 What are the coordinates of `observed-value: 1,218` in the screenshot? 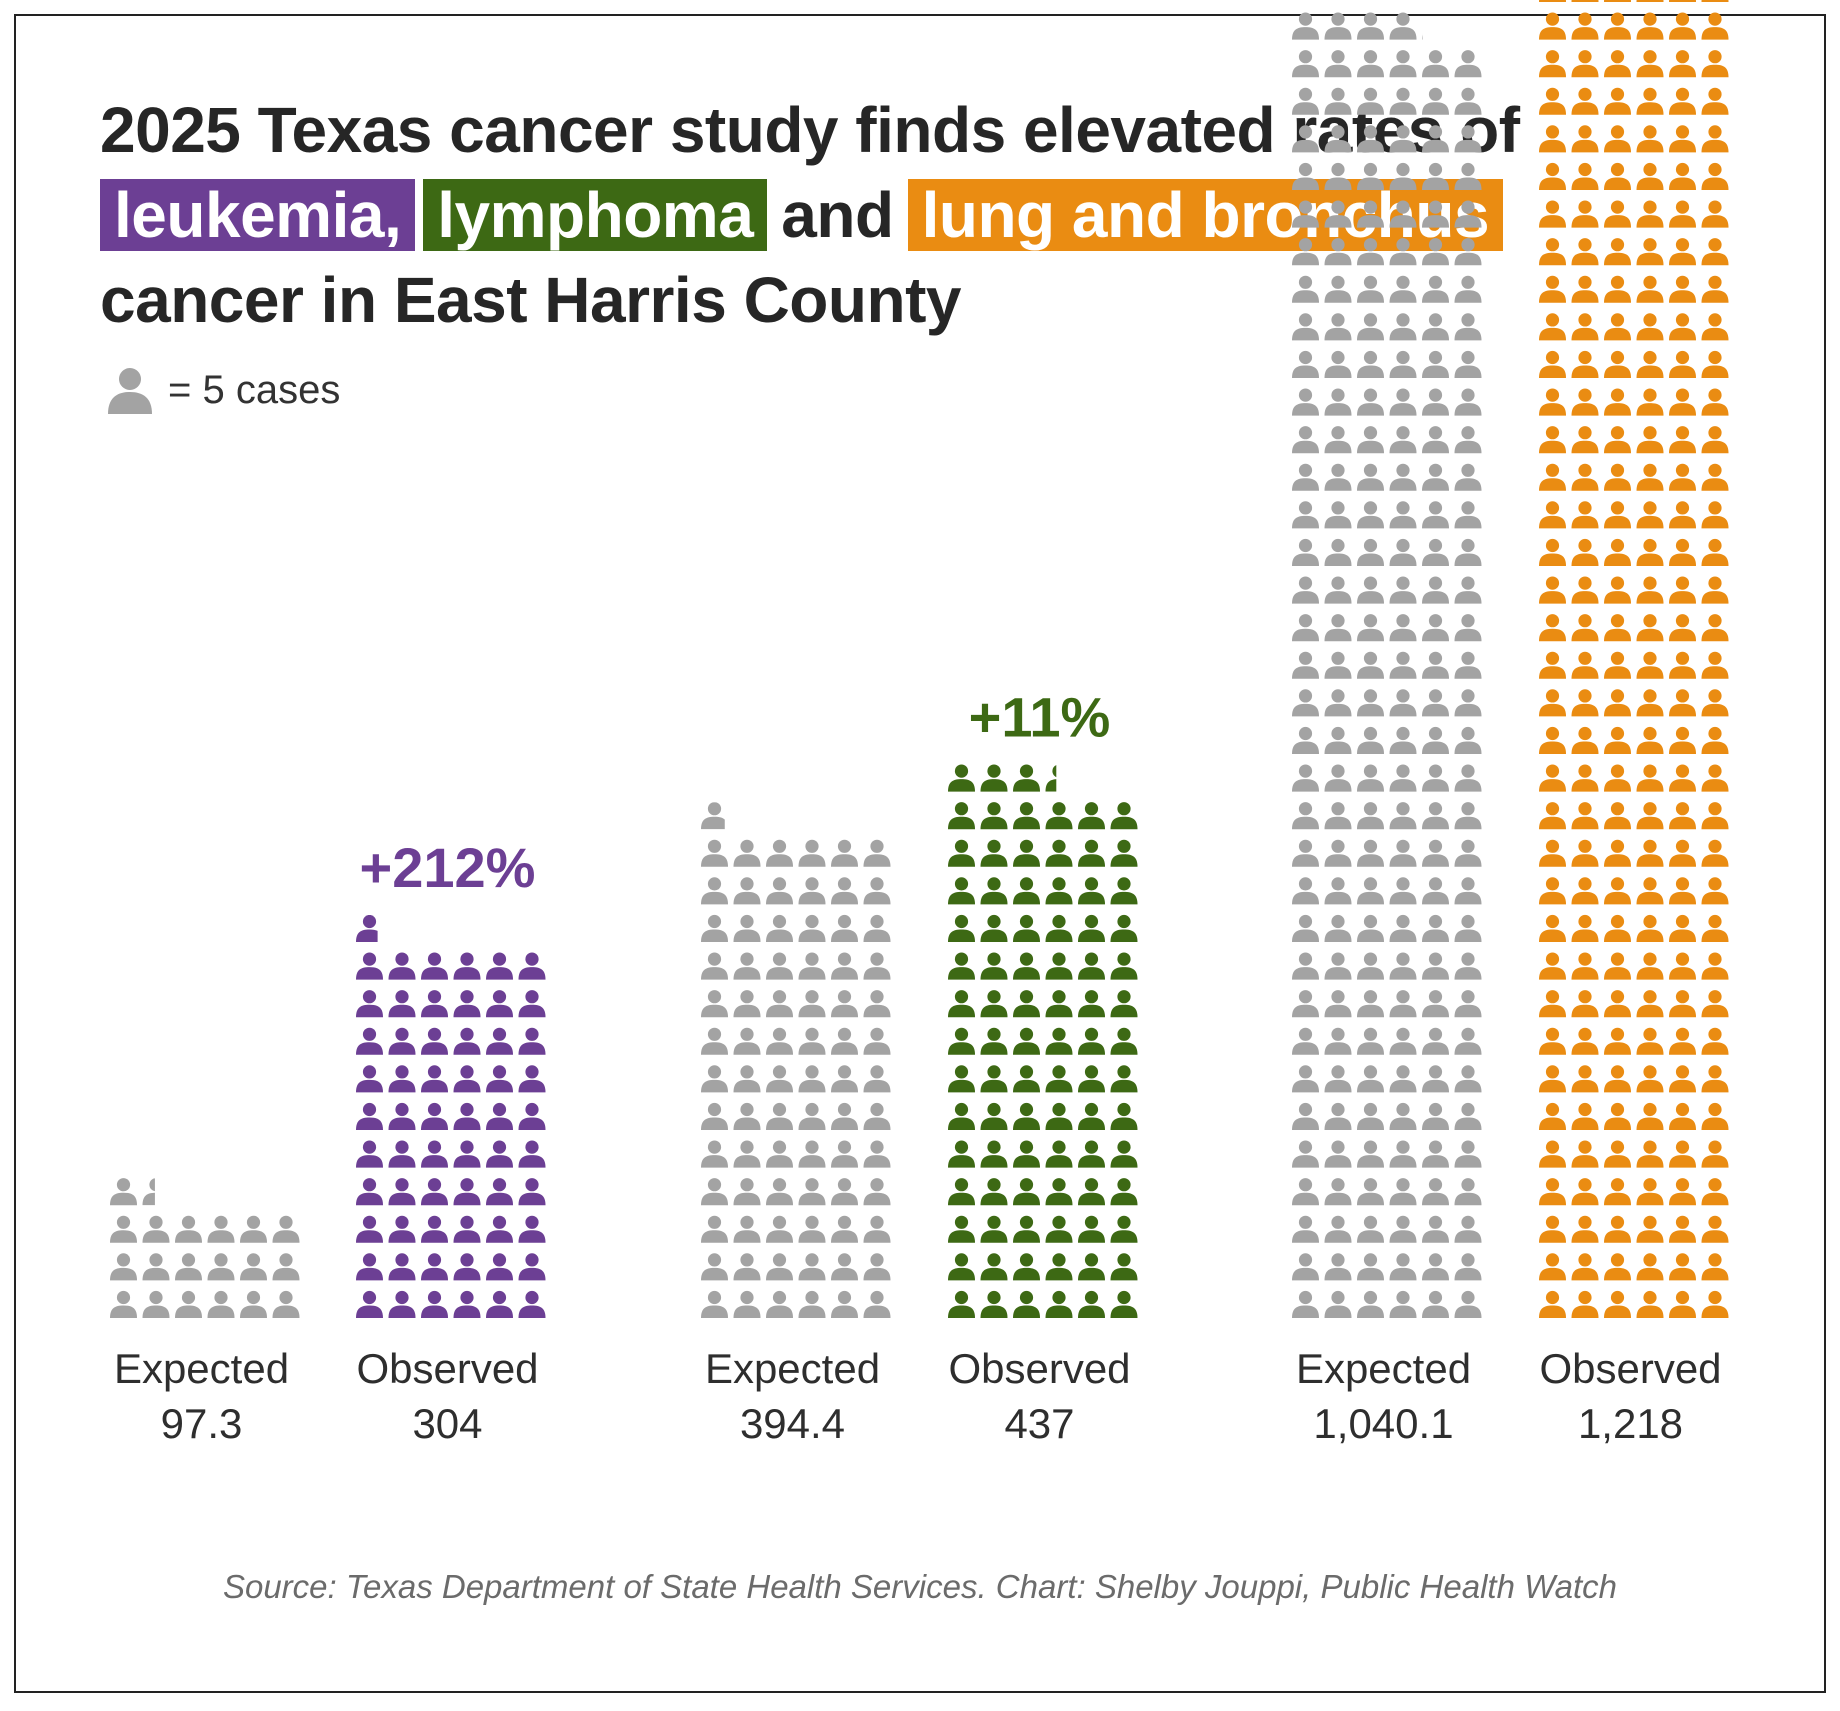 It's located at (1630, 1423).